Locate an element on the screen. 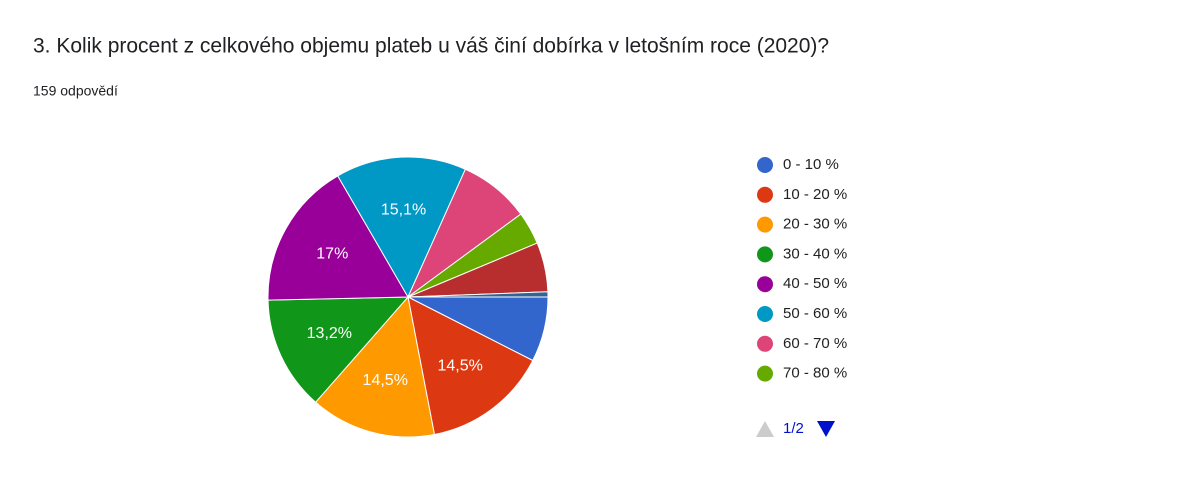 Image resolution: width=1195 pixels, height=486 pixels. legend-page: 1/2 is located at coordinates (793, 428).